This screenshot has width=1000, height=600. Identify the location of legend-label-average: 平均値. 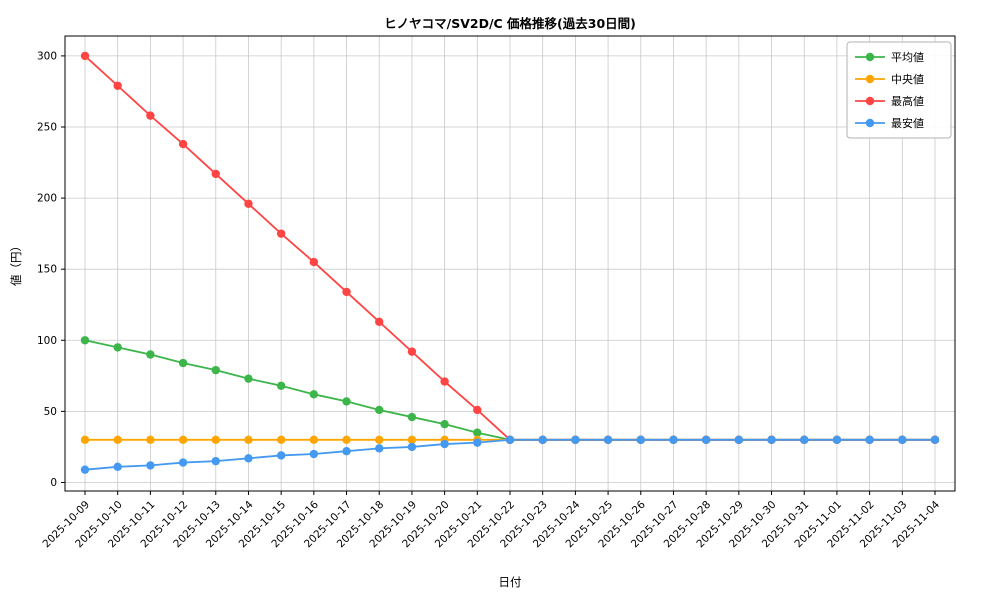
(907, 57).